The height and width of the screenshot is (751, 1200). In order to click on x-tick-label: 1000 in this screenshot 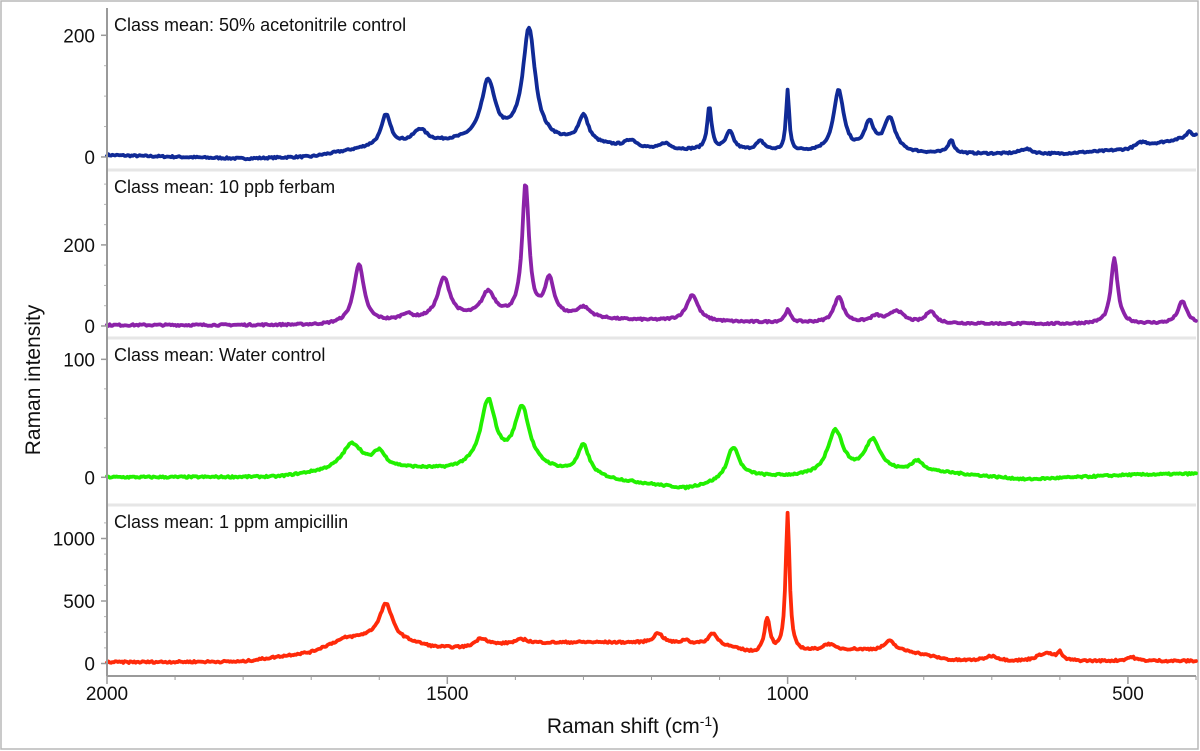, I will do `click(787, 694)`.